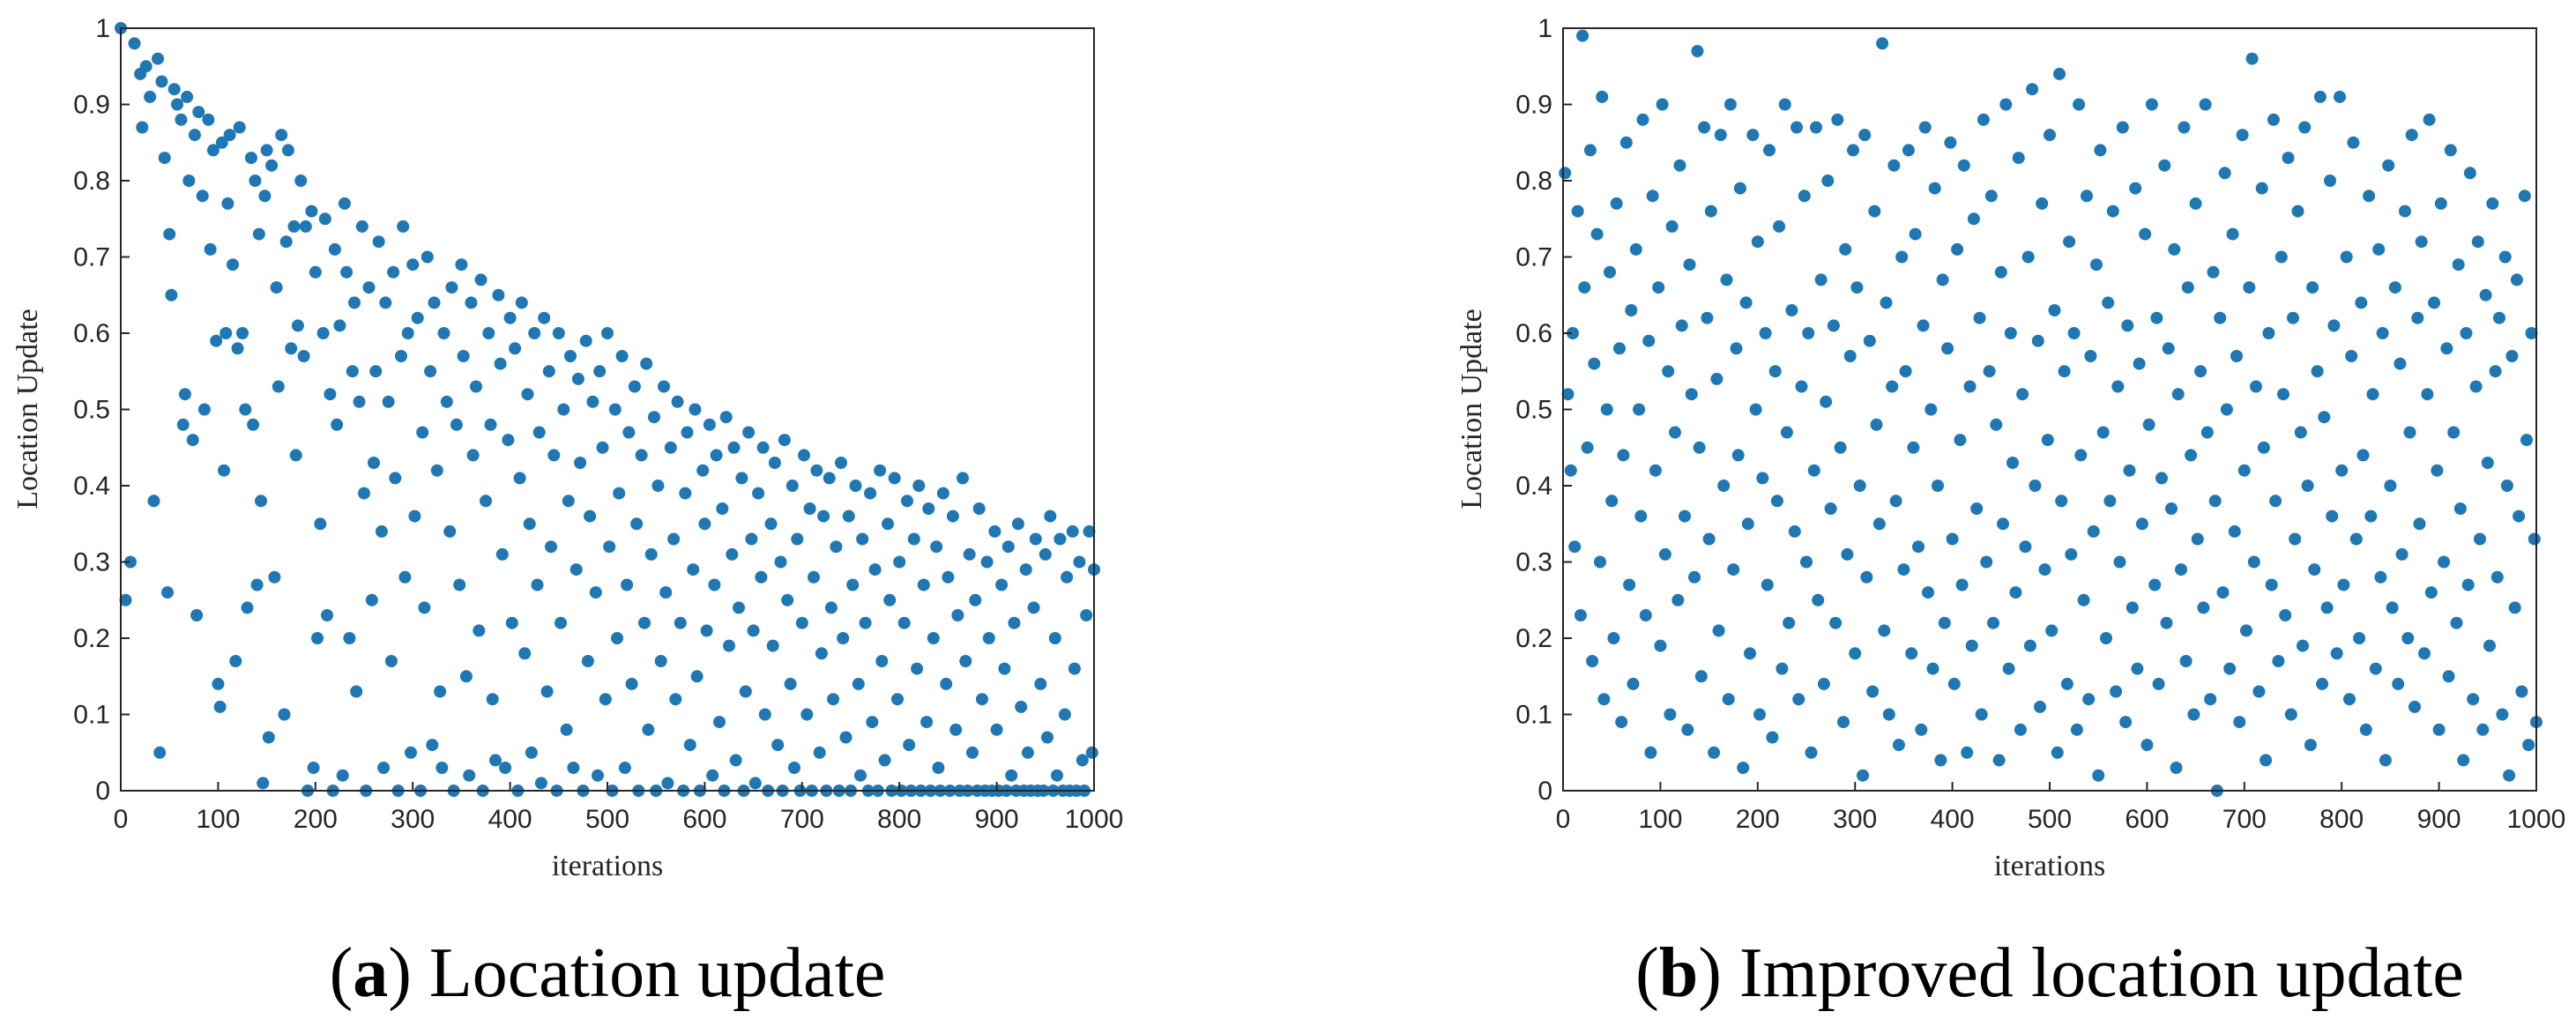  What do you see at coordinates (316, 819) in the screenshot?
I see `x-tick-label: 200` at bounding box center [316, 819].